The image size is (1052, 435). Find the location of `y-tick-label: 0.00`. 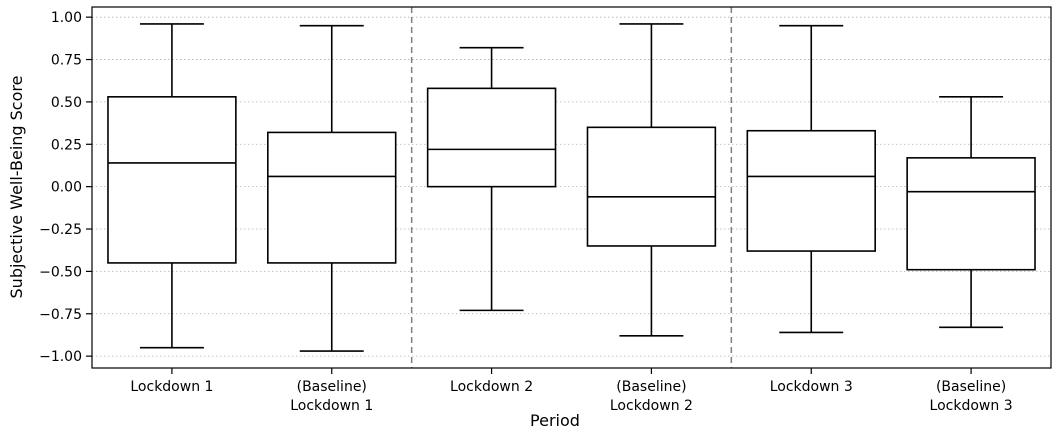

y-tick-label: 0.00 is located at coordinates (66, 188).